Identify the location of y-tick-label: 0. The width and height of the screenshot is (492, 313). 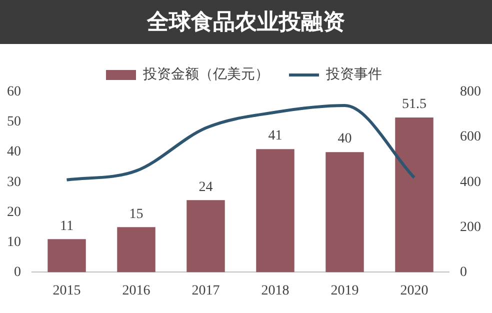
(17, 272).